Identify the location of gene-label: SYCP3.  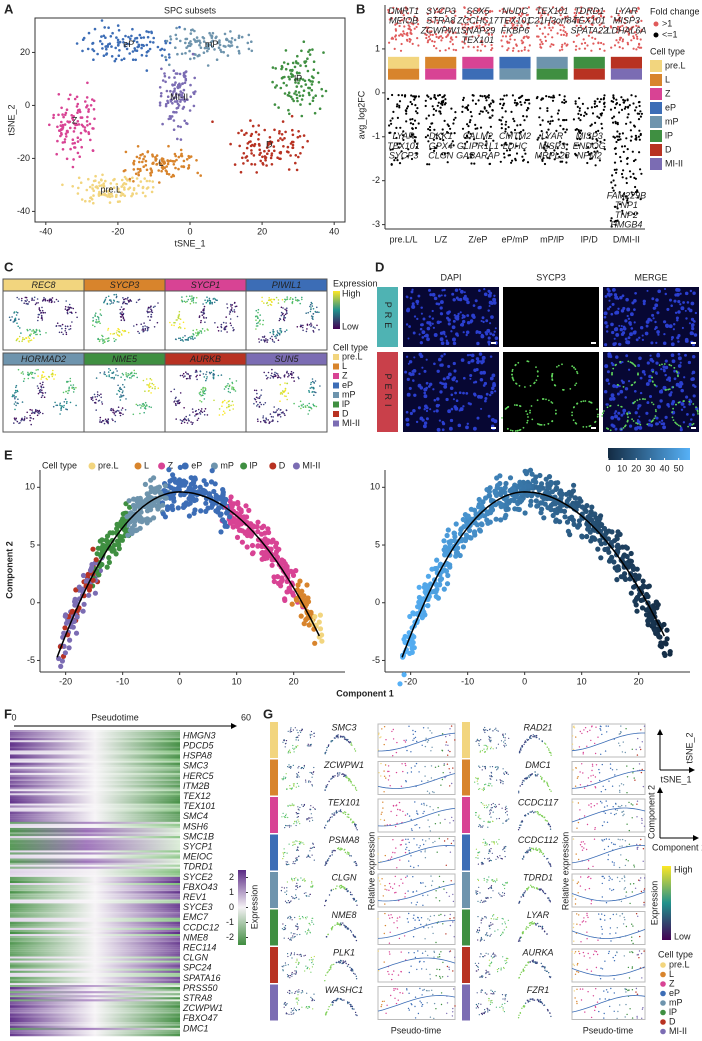
(441, 11).